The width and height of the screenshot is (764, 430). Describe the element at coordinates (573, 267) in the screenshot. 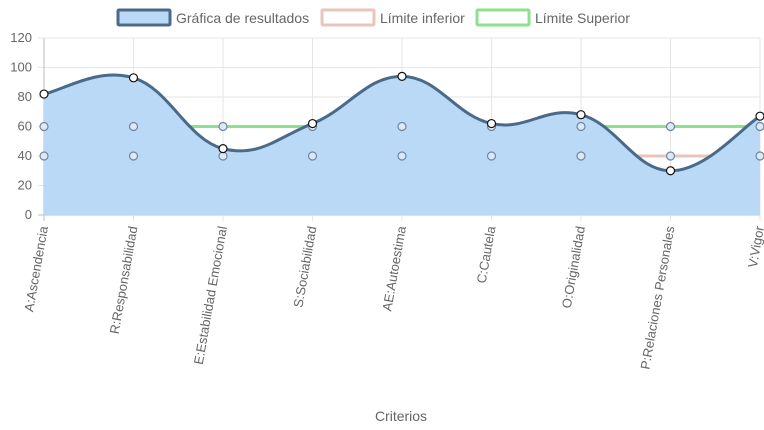

I see `x-tick-label: O:Originalidad` at that location.